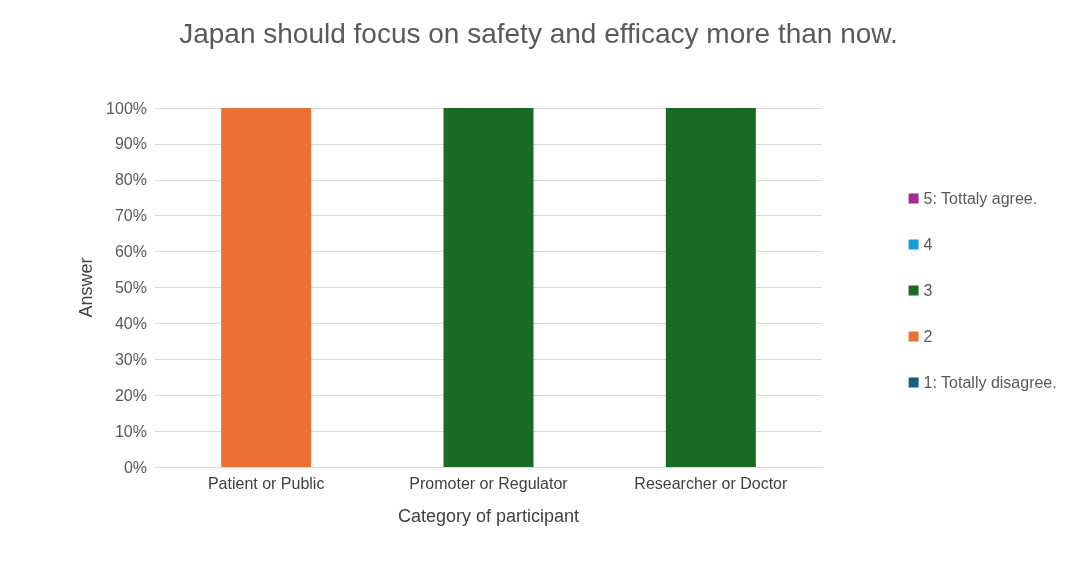 The height and width of the screenshot is (581, 1077). What do you see at coordinates (928, 336) in the screenshot?
I see `legend-label: 2` at bounding box center [928, 336].